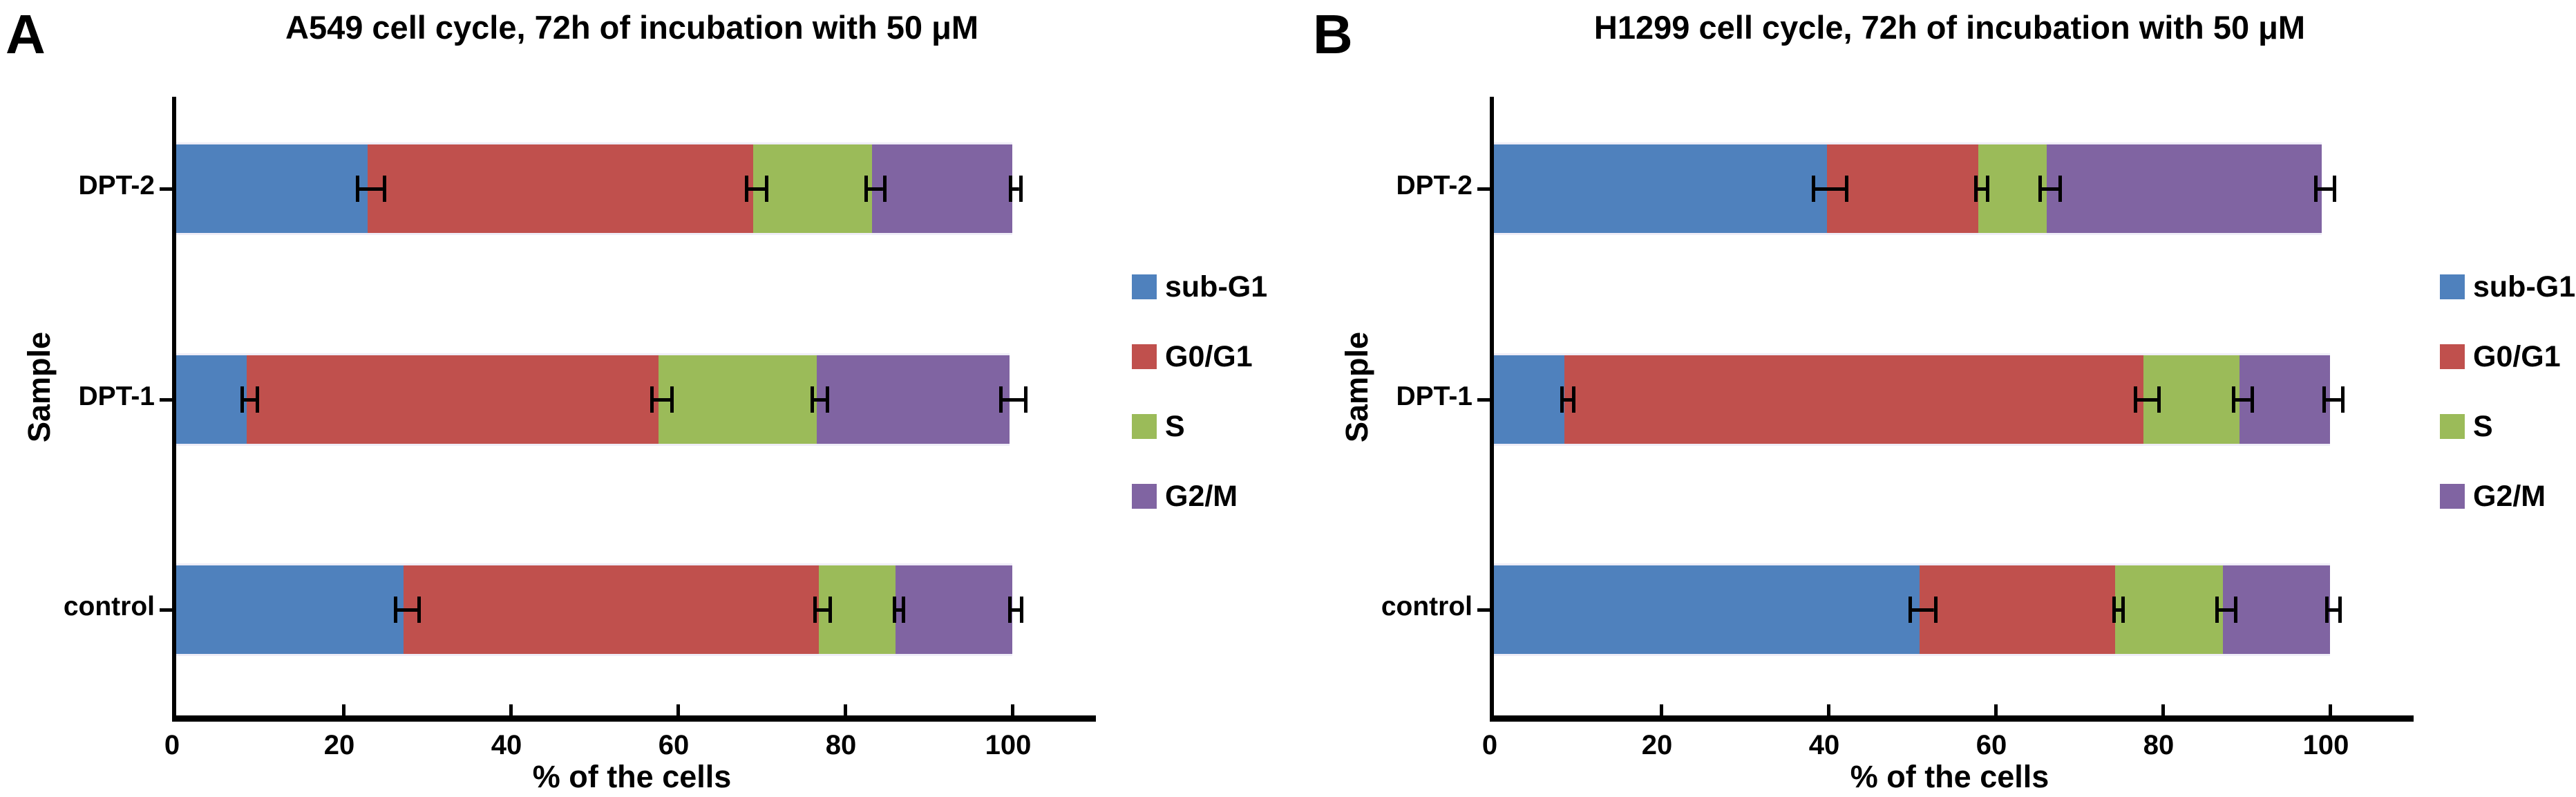 The height and width of the screenshot is (797, 2576). Describe the element at coordinates (1144, 496) in the screenshot. I see `legend-swatch-g2-m` at that location.